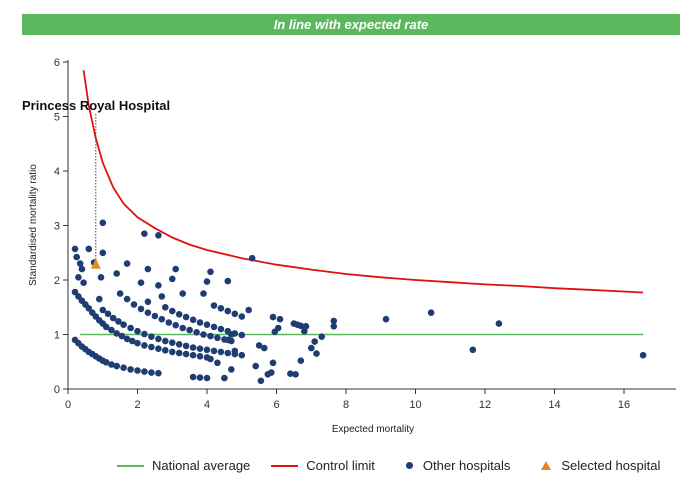 The width and height of the screenshot is (700, 500). Describe the element at coordinates (624, 405) in the screenshot. I see `x-tick-label: 16` at that location.